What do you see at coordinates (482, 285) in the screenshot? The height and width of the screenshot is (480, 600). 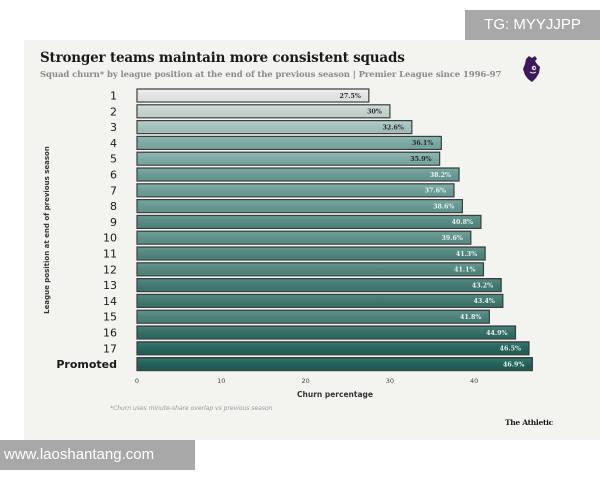 I see `bar-value-label: 43.2%` at bounding box center [482, 285].